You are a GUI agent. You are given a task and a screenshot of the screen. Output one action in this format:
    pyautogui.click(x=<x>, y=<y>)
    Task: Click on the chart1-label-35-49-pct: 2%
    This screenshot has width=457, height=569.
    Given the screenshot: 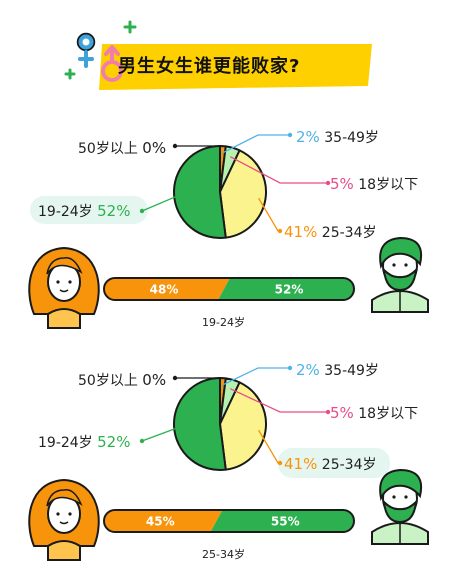 What is the action you would take?
    pyautogui.click(x=308, y=137)
    